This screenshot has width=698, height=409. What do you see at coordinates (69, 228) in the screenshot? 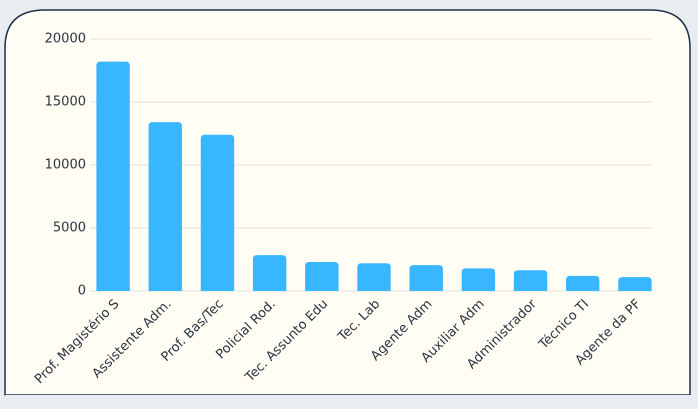
I see `y-tick-label: 5000` at bounding box center [69, 228].